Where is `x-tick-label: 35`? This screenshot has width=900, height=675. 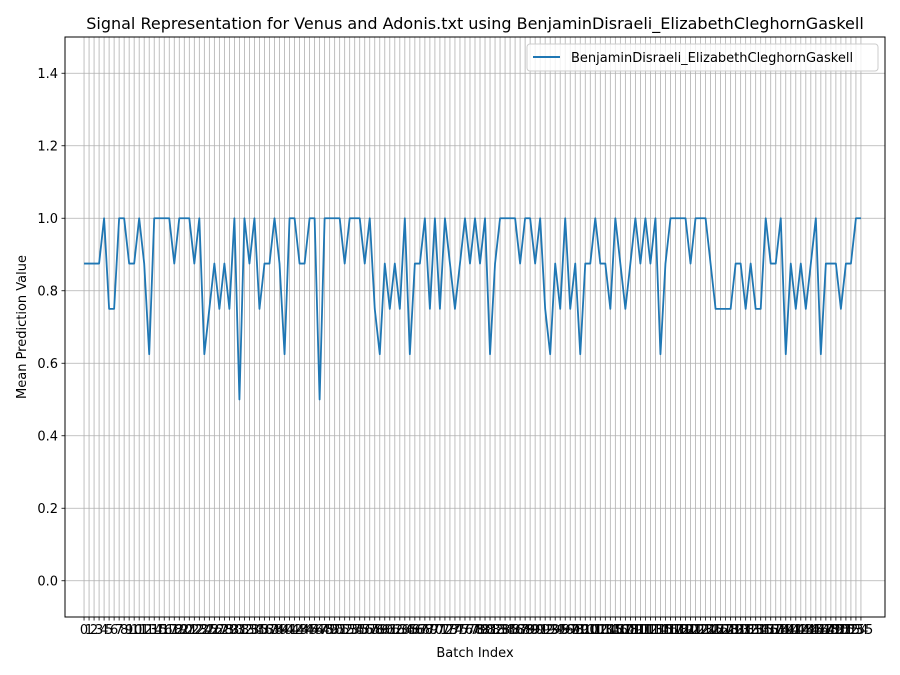 x-tick-label: 35 is located at coordinates (259, 630).